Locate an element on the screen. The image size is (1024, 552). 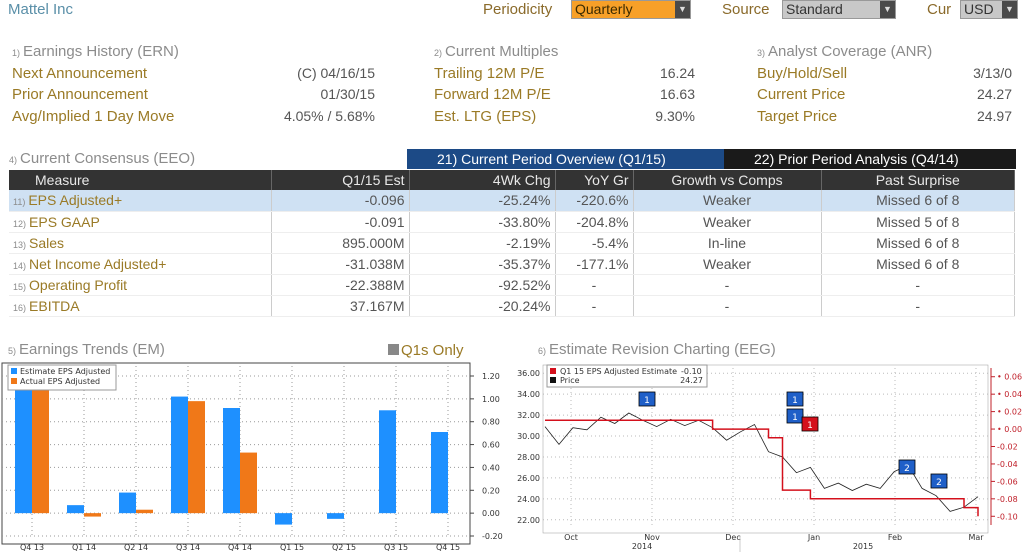
y-left-tick-label: 36.00 is located at coordinates (528, 373).